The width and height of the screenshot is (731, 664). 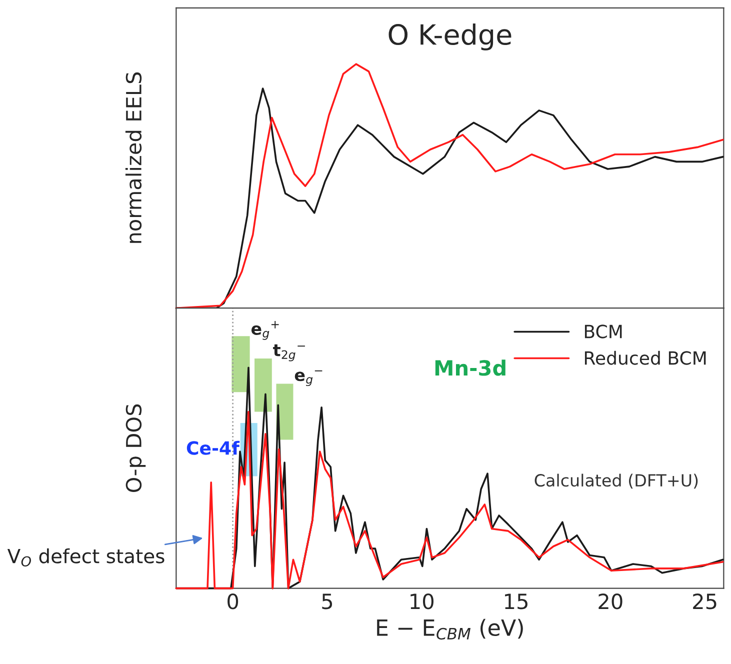 I want to click on band-label: e$_{g}$$^{−}$, so click(x=308, y=378).